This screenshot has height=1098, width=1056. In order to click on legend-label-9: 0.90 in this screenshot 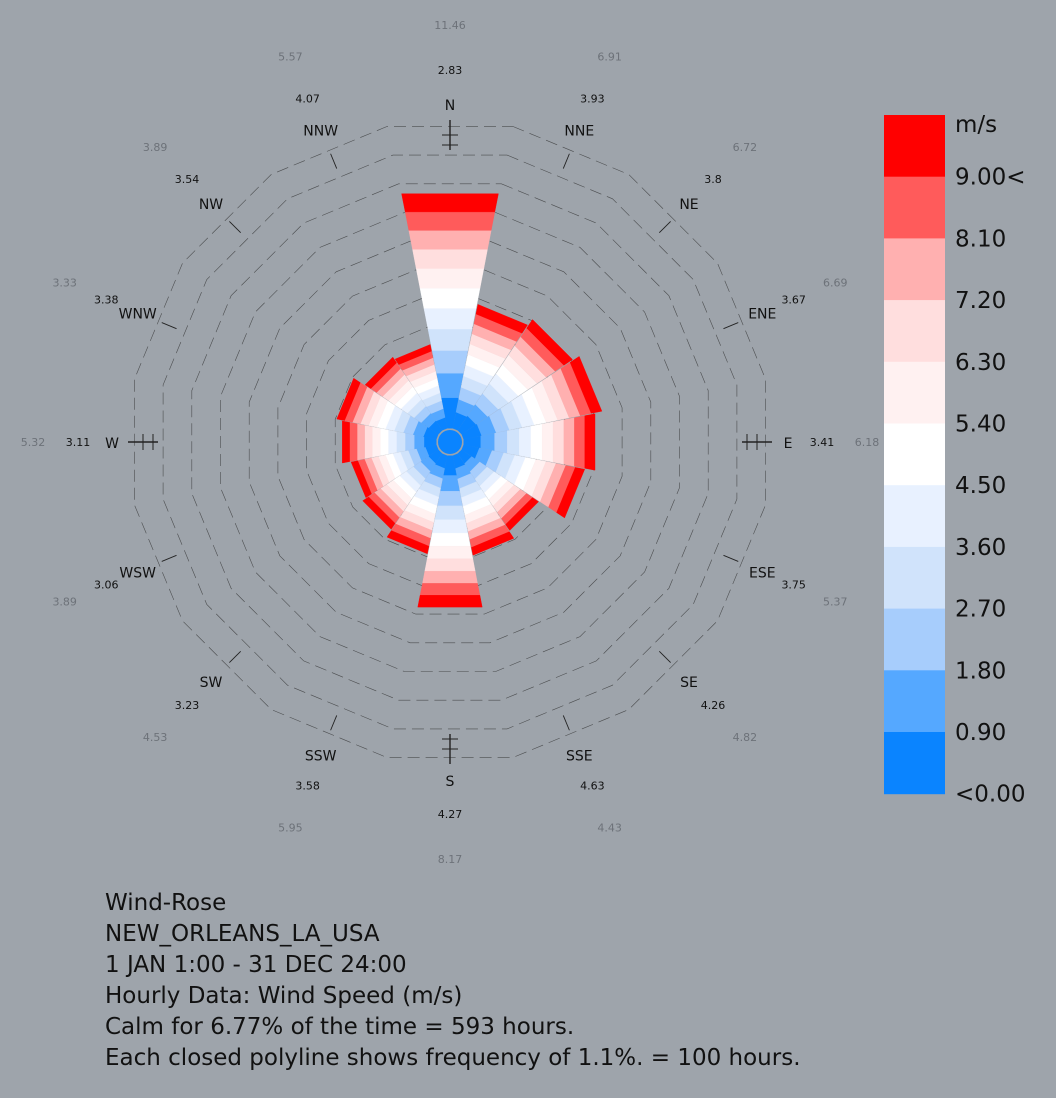, I will do `click(980, 733)`.